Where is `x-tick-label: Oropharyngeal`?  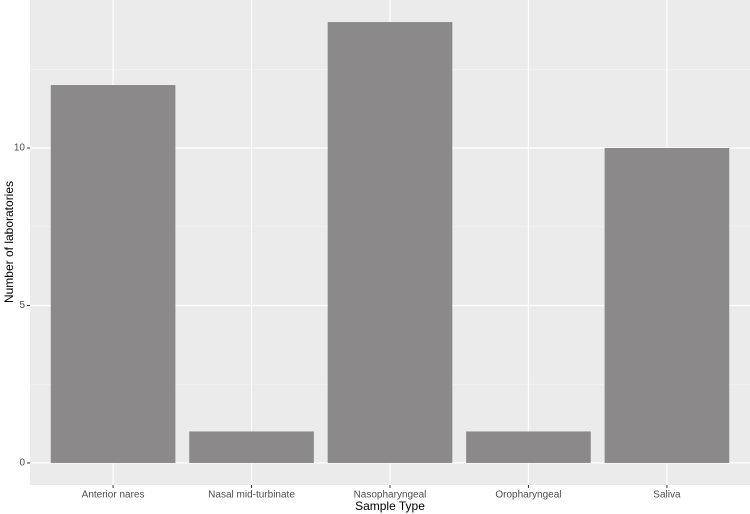 x-tick-label: Oropharyngeal is located at coordinates (528, 495).